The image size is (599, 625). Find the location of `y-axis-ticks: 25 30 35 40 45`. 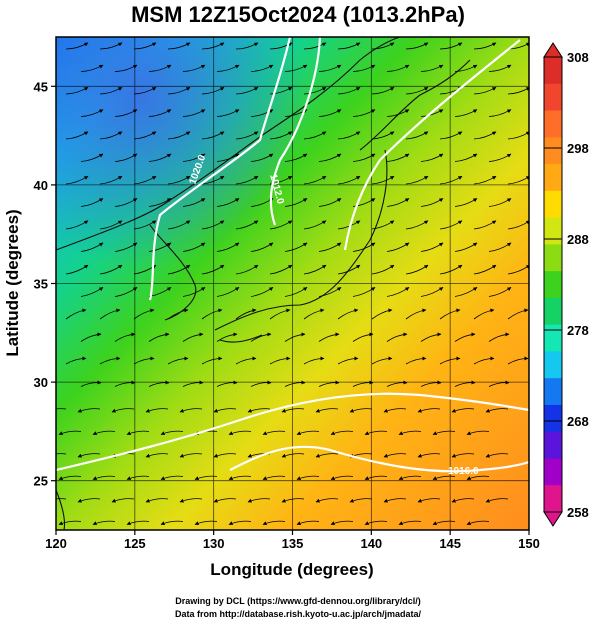

y-axis-ticks: 25 30 35 40 45 is located at coordinates (45, 284).